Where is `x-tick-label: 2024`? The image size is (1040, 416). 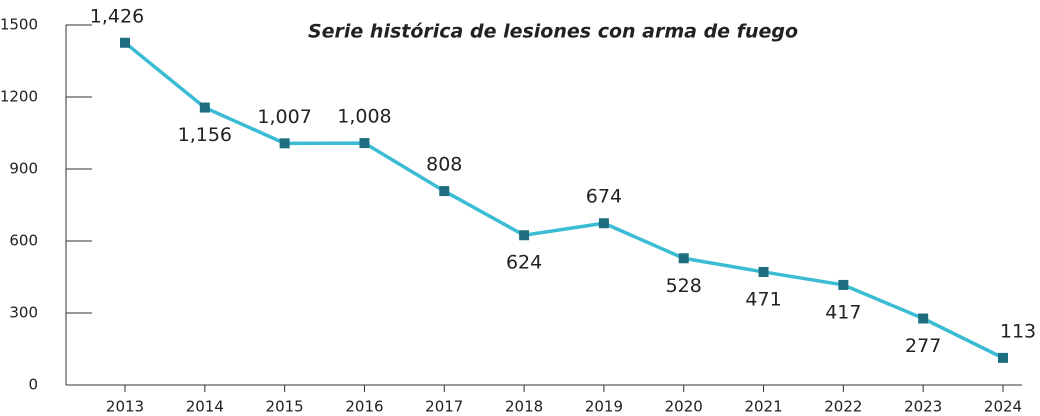
x-tick-label: 2024 is located at coordinates (1003, 407).